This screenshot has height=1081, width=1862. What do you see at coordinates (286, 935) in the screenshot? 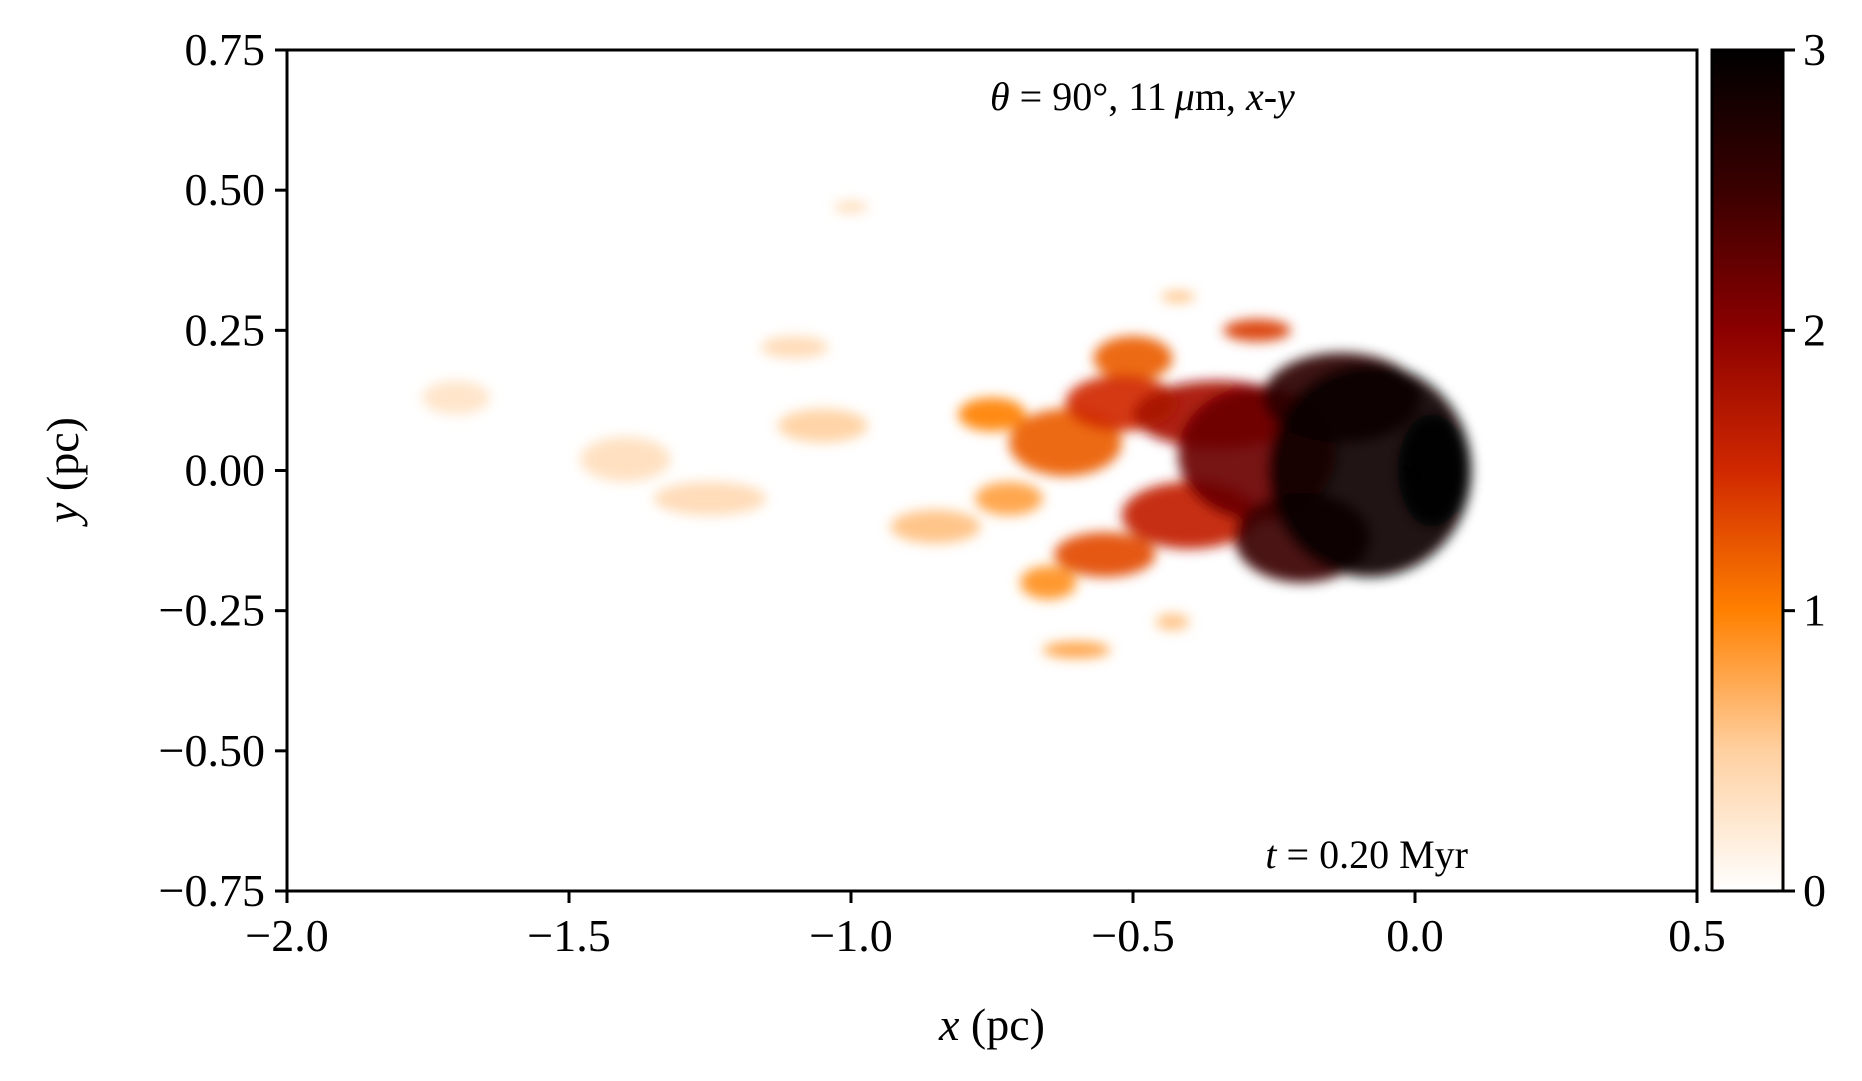
I see `x-tick-label: −2.0` at bounding box center [286, 935].